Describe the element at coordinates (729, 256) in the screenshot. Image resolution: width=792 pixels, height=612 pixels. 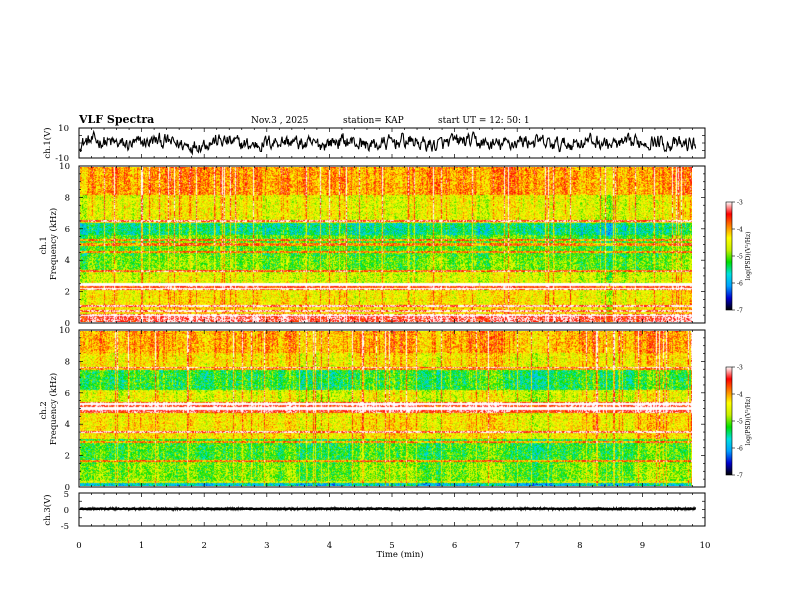
I see `colorbar-1-gradient` at that location.